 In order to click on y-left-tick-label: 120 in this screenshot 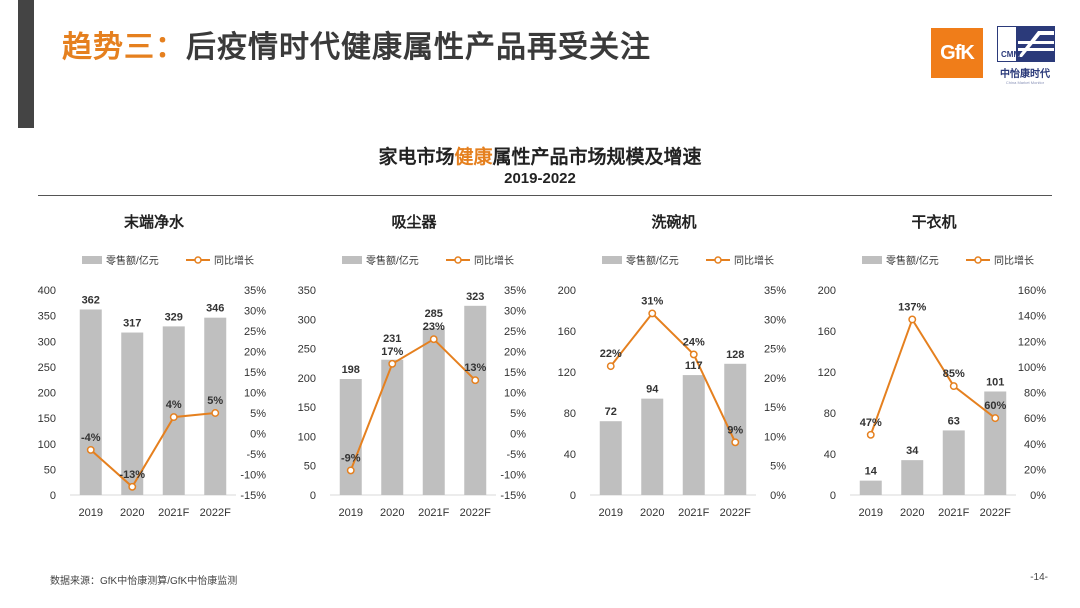, I will do `click(567, 373)`.